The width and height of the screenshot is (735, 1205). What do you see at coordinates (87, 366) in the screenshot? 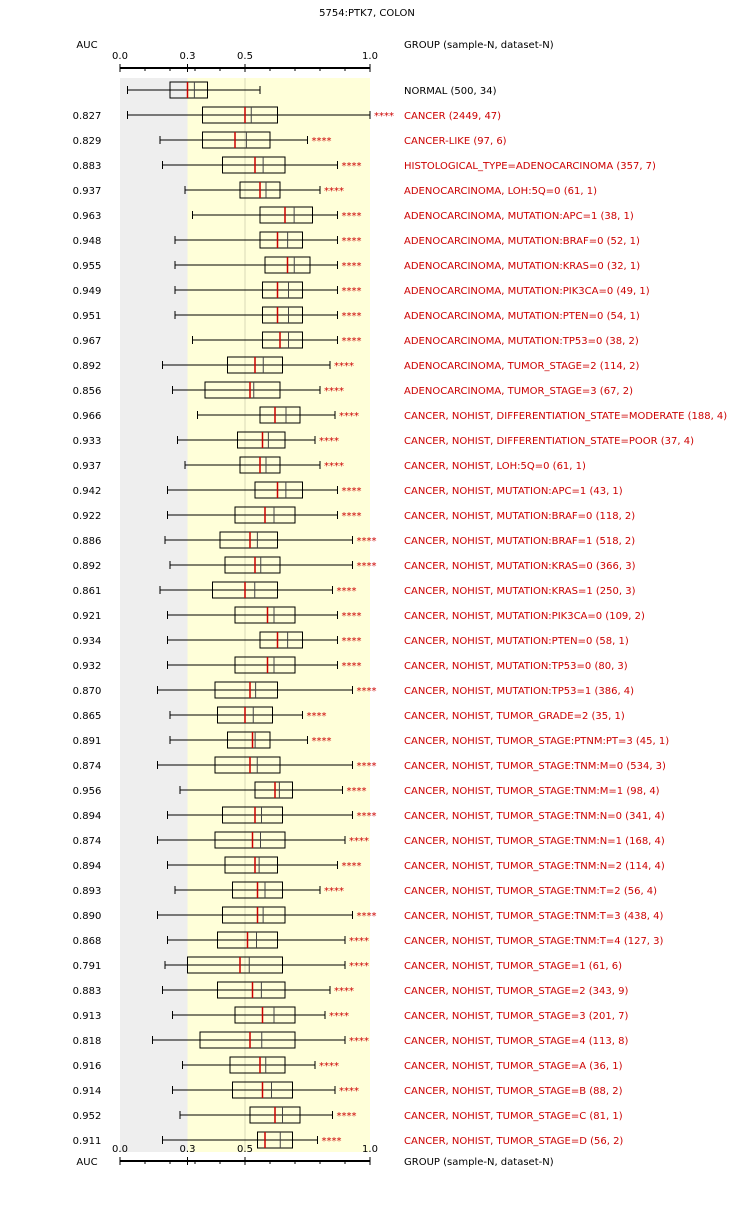
I see `auc-value: 0.892` at bounding box center [87, 366].